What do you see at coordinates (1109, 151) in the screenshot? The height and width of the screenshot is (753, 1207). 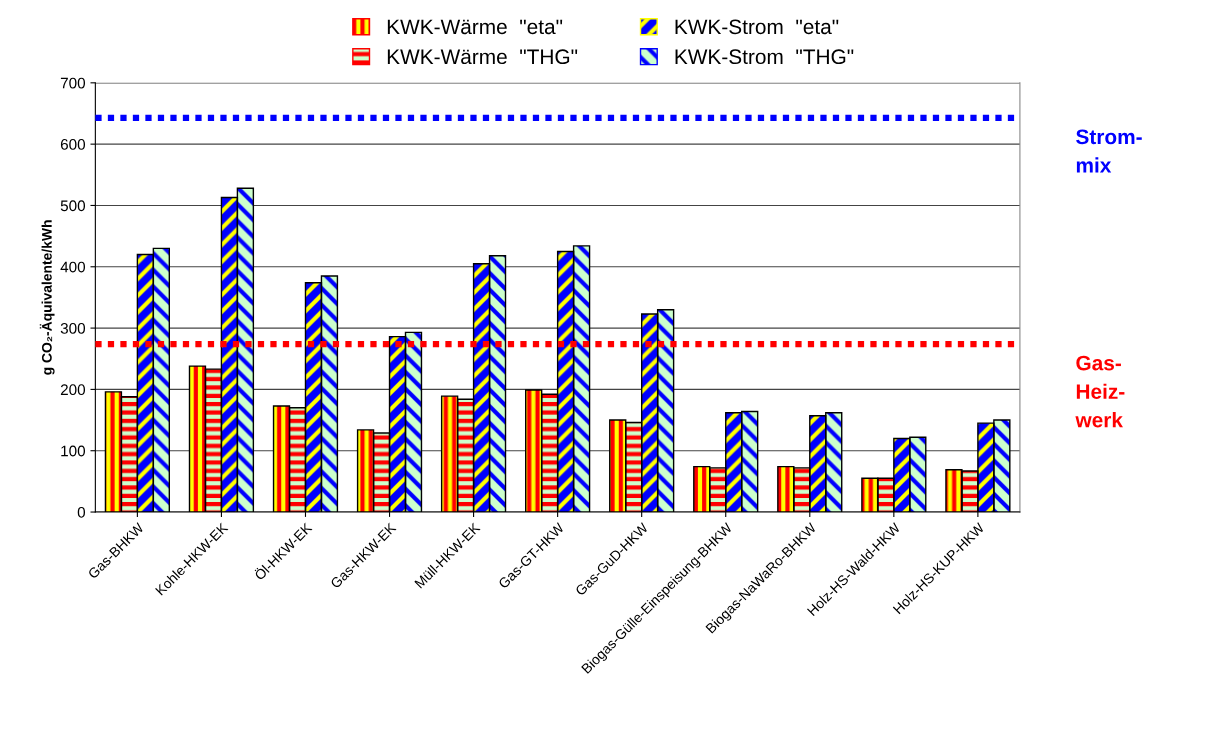 I see `ref-line-label: Strom- mix` at bounding box center [1109, 151].